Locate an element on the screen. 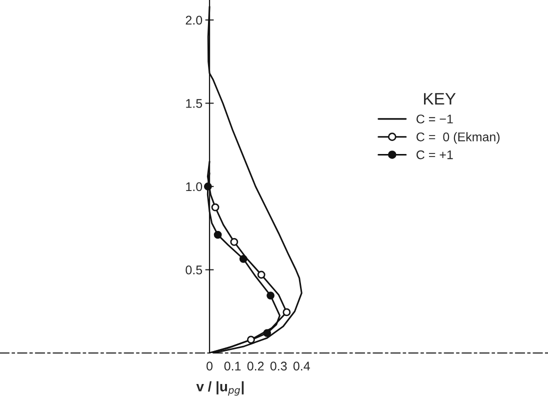 The image size is (548, 400). legend-label: C = −1 is located at coordinates (434, 119).